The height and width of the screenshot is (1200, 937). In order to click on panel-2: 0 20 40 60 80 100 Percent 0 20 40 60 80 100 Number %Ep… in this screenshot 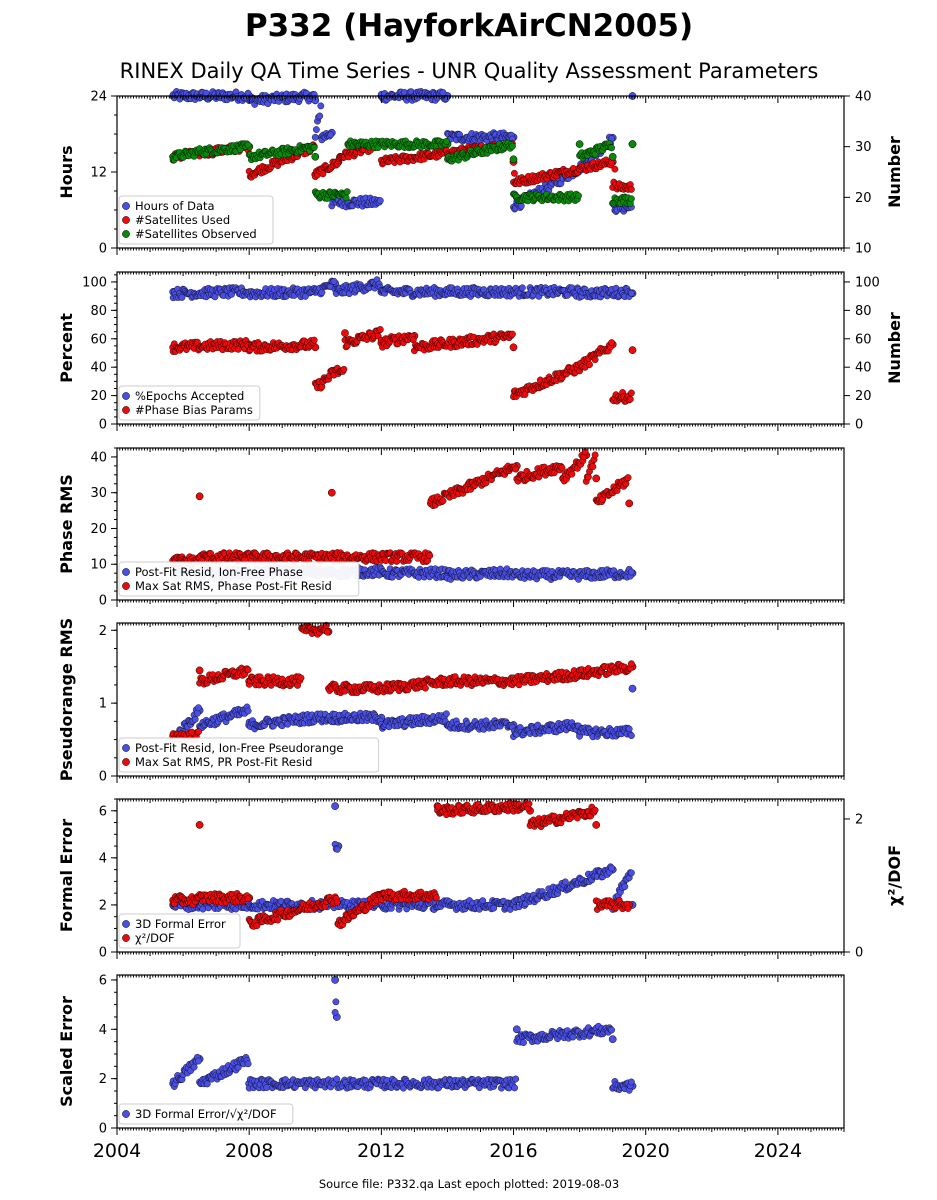, I will do `click(480, 352)`.